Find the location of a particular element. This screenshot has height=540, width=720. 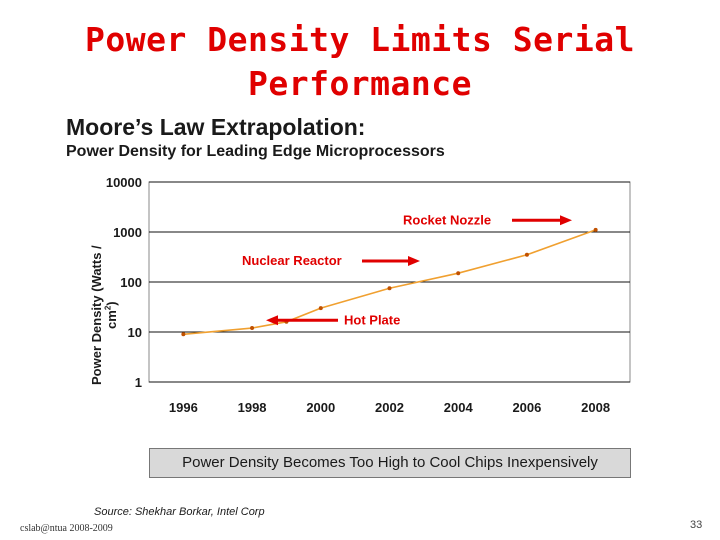

x-tick-label: 1996 is located at coordinates (183, 407).